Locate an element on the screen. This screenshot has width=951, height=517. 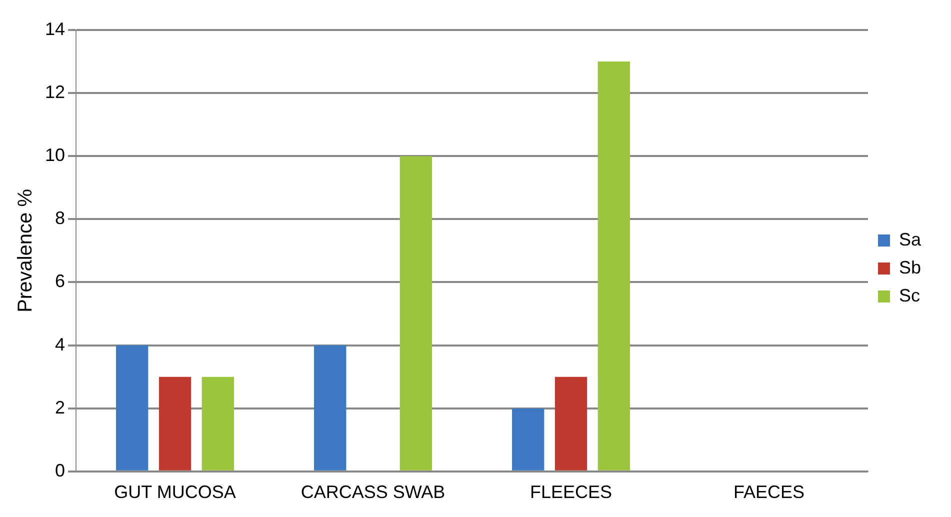
x-tick-label: FAECES is located at coordinates (769, 492).